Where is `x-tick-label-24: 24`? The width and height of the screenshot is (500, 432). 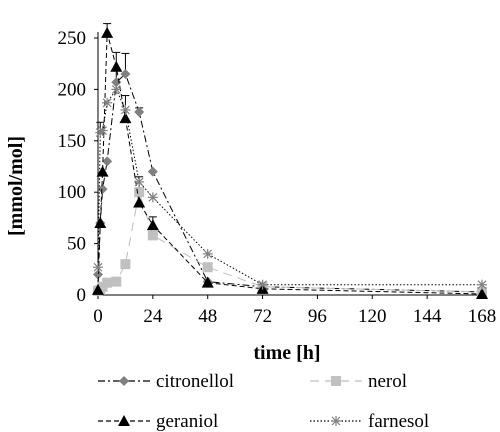 x-tick-label-24: 24 is located at coordinates (153, 316).